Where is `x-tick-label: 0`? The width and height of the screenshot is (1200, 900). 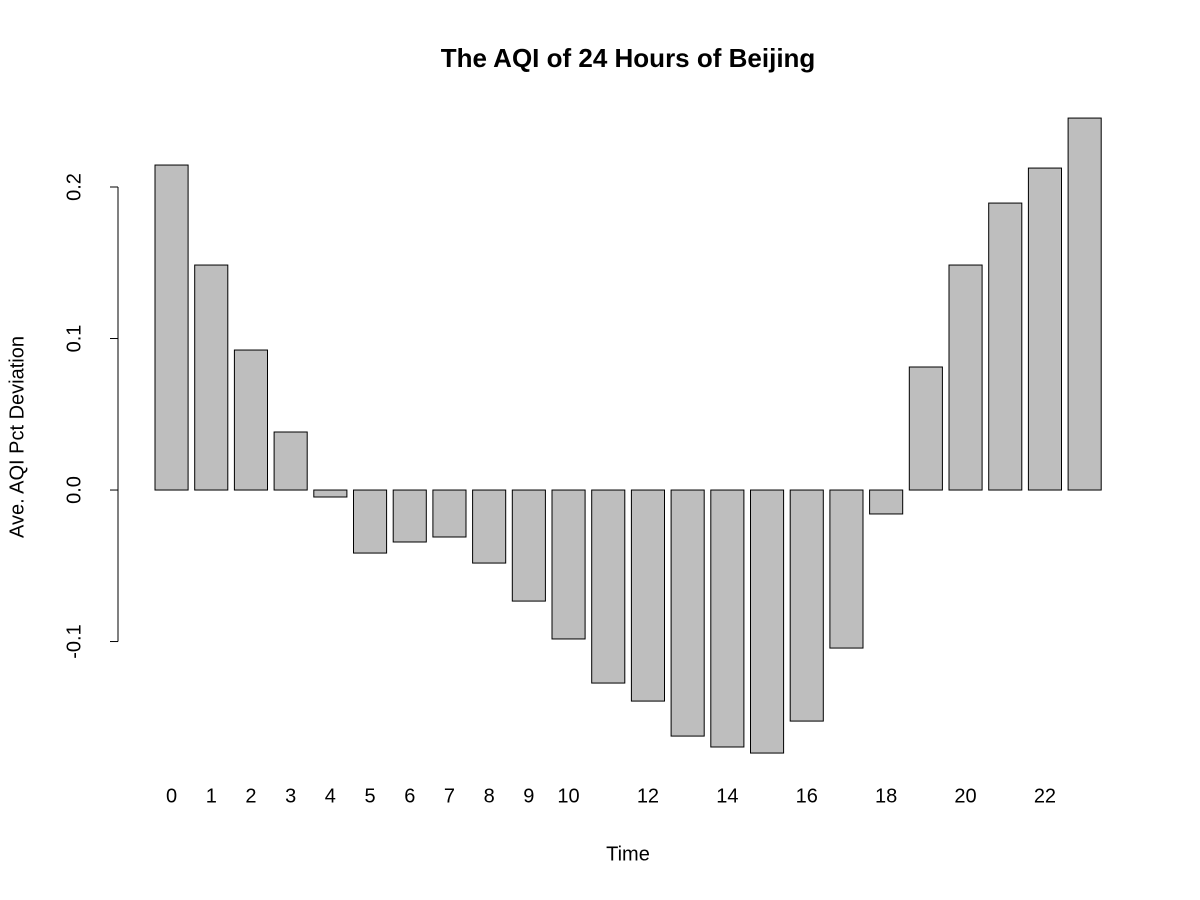 x-tick-label: 0 is located at coordinates (171, 796).